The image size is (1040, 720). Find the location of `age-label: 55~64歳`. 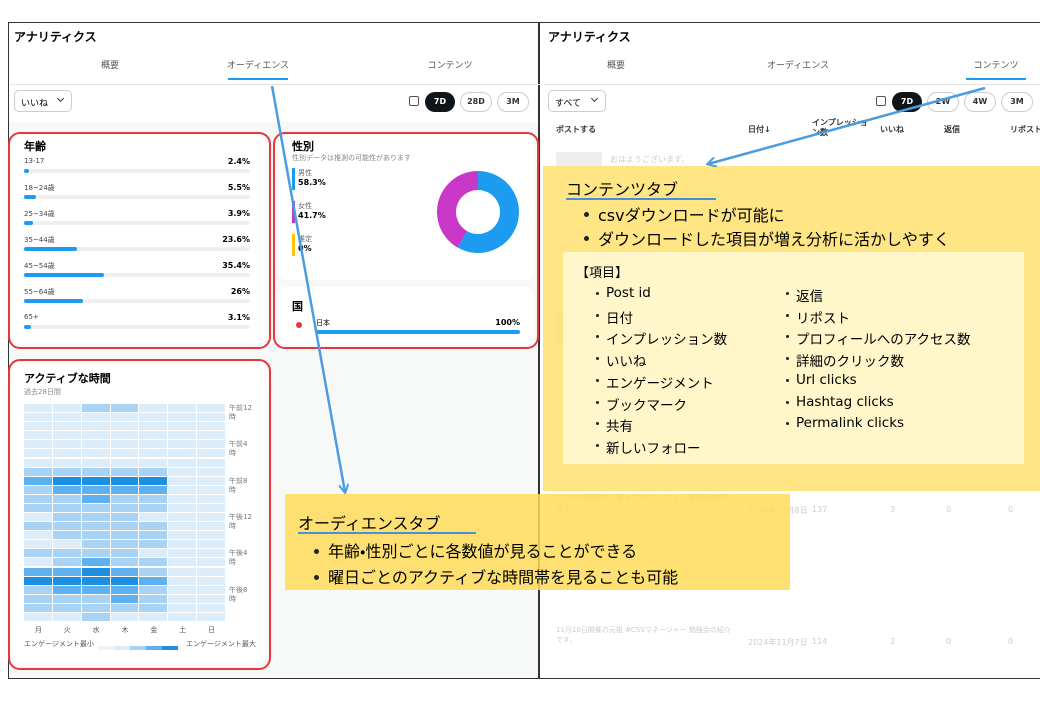

age-label: 55~64歳 is located at coordinates (39, 292).